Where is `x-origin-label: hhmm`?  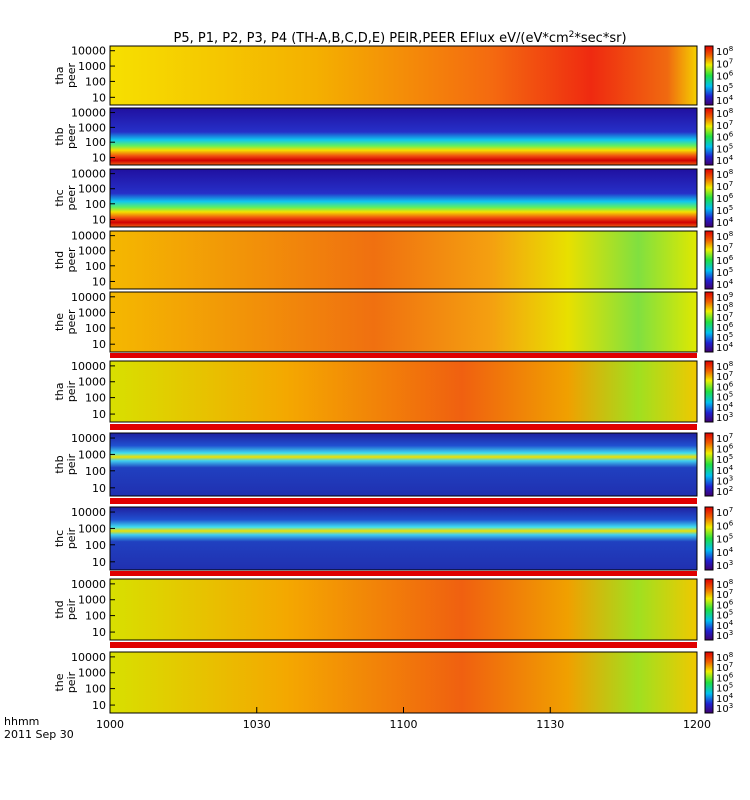 x-origin-label: hhmm is located at coordinates (21, 721).